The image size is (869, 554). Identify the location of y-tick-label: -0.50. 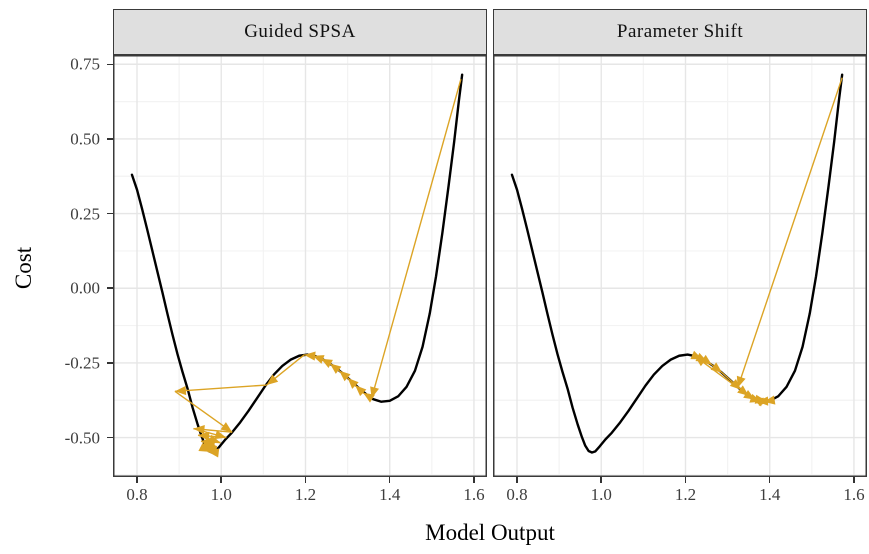
(82, 438).